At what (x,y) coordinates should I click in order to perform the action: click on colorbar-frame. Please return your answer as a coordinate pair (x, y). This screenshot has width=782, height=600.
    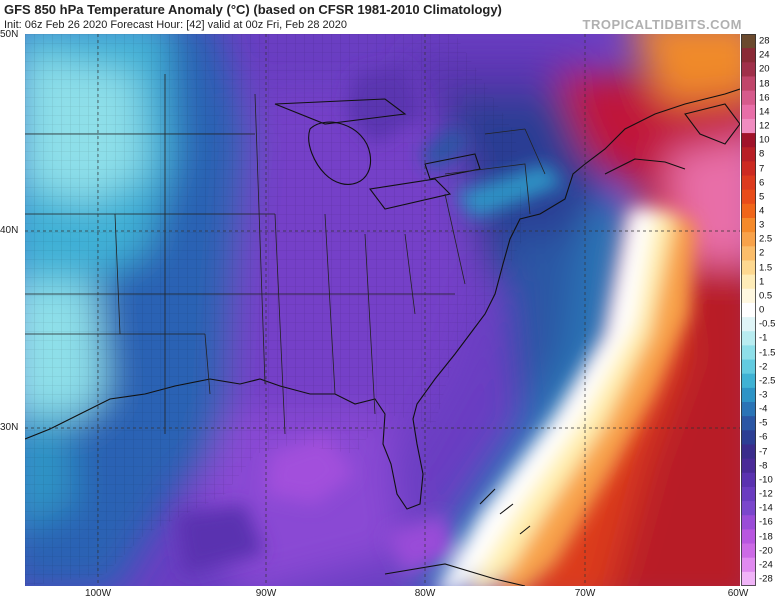
    Looking at the image, I should click on (748, 310).